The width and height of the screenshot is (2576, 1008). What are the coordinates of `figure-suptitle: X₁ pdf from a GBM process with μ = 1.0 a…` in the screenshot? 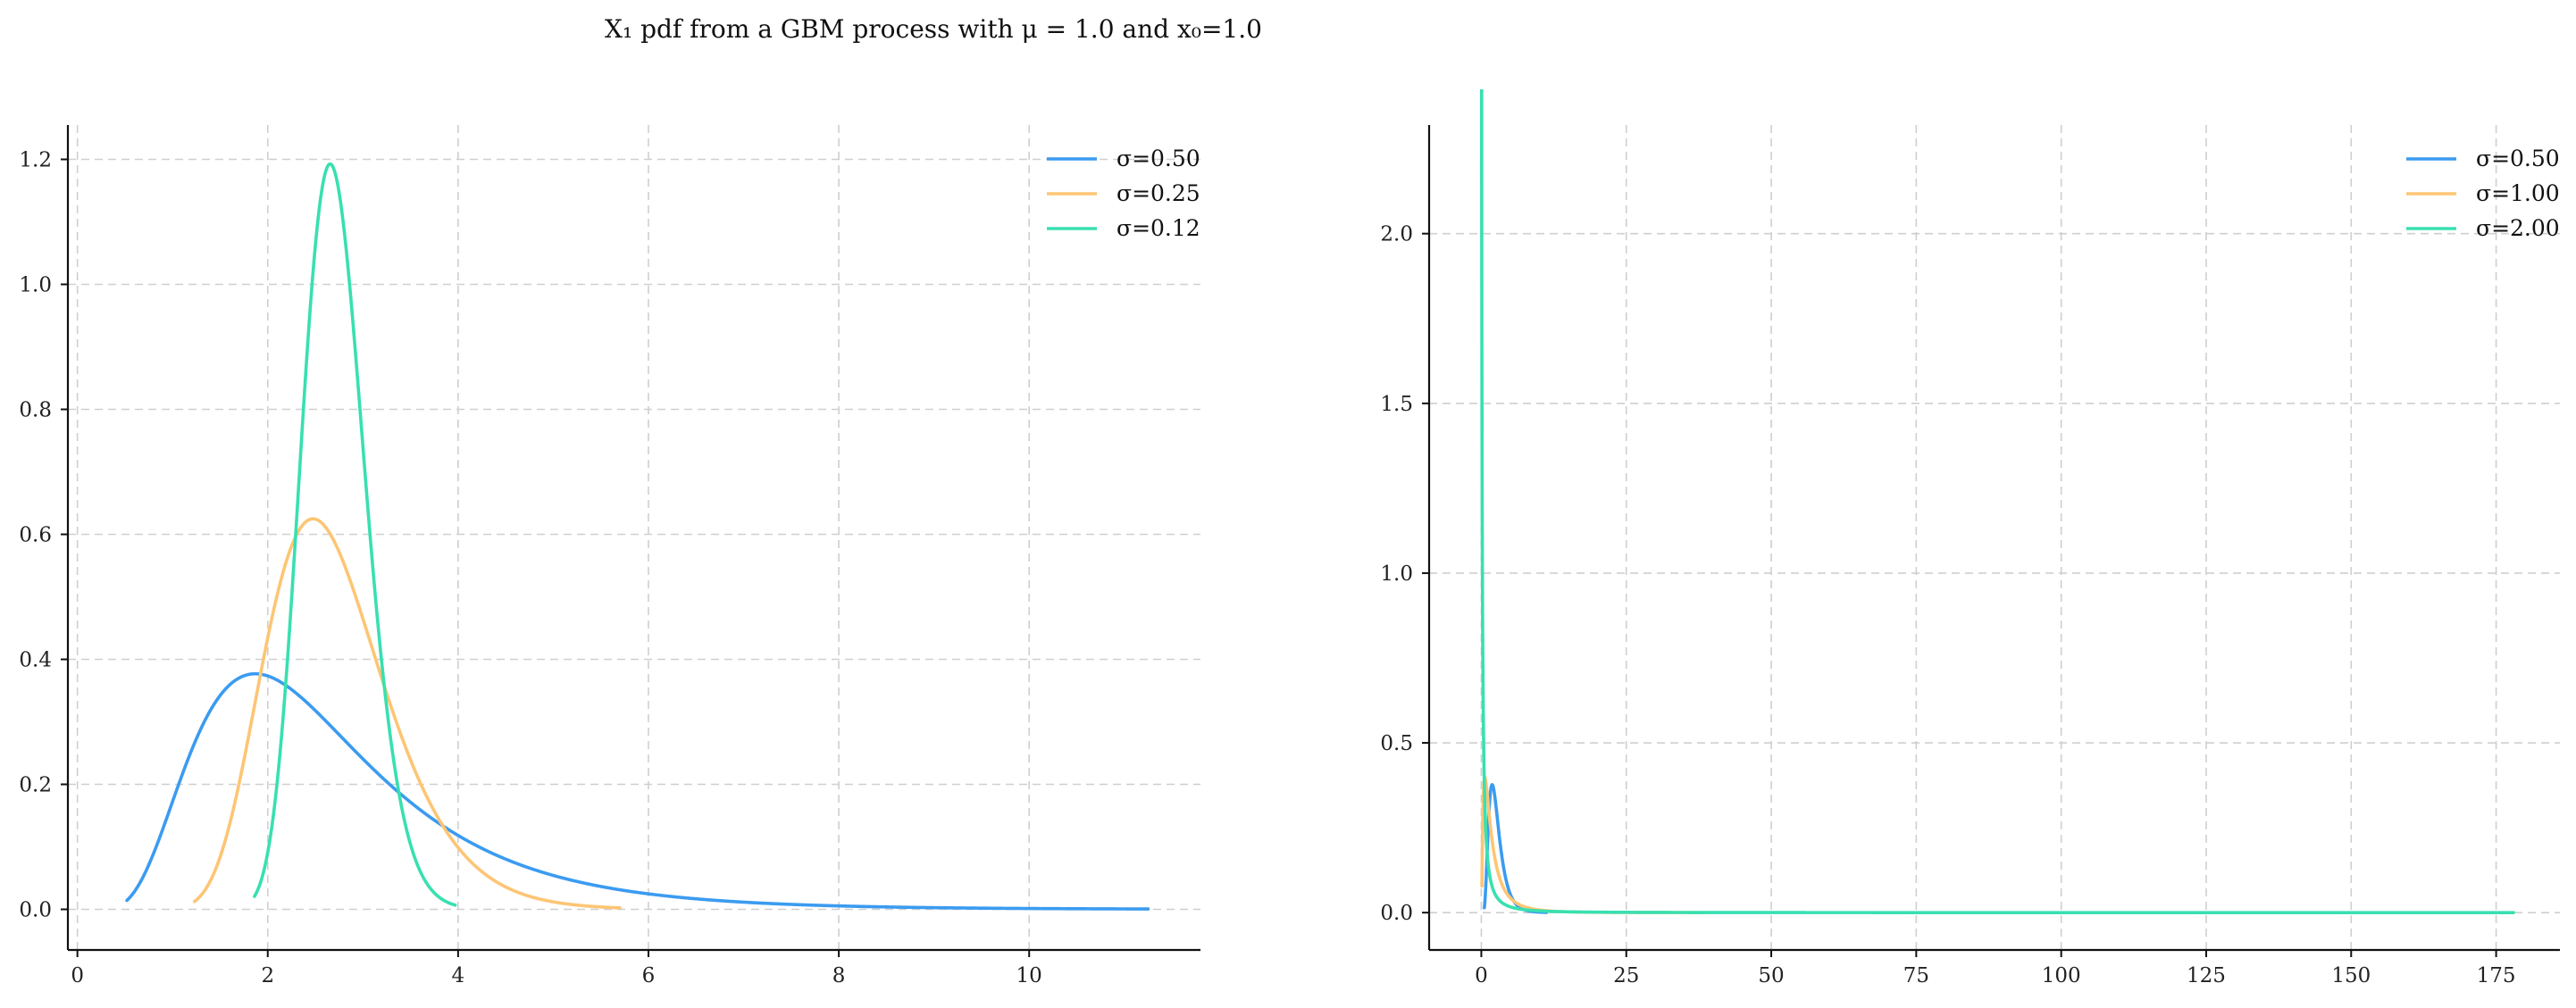 It's located at (934, 29).